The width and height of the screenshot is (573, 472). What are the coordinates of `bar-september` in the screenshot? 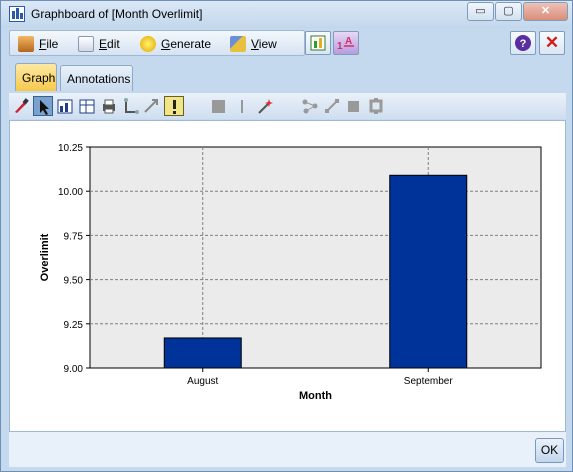 It's located at (428, 271).